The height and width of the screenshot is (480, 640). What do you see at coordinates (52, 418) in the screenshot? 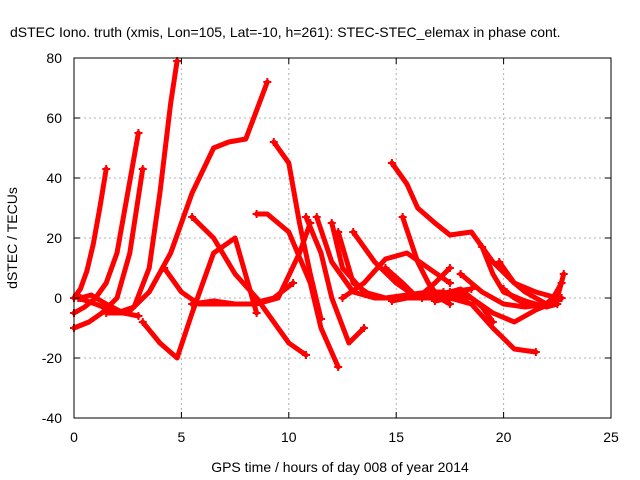
I see `y-tick-label: -40` at bounding box center [52, 418].